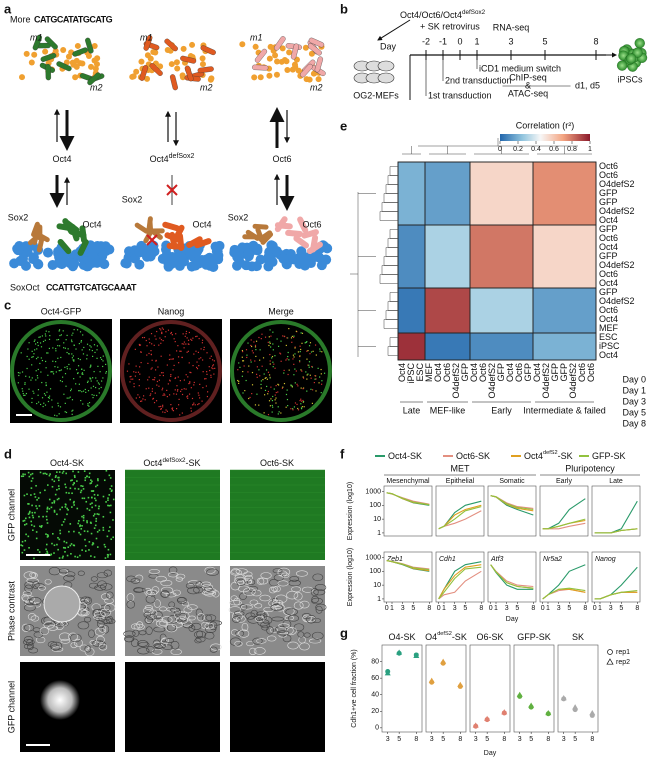 Image resolution: width=650 pixels, height=763 pixels. What do you see at coordinates (504, 712) in the screenshot?
I see `point-rep2` at bounding box center [504, 712].